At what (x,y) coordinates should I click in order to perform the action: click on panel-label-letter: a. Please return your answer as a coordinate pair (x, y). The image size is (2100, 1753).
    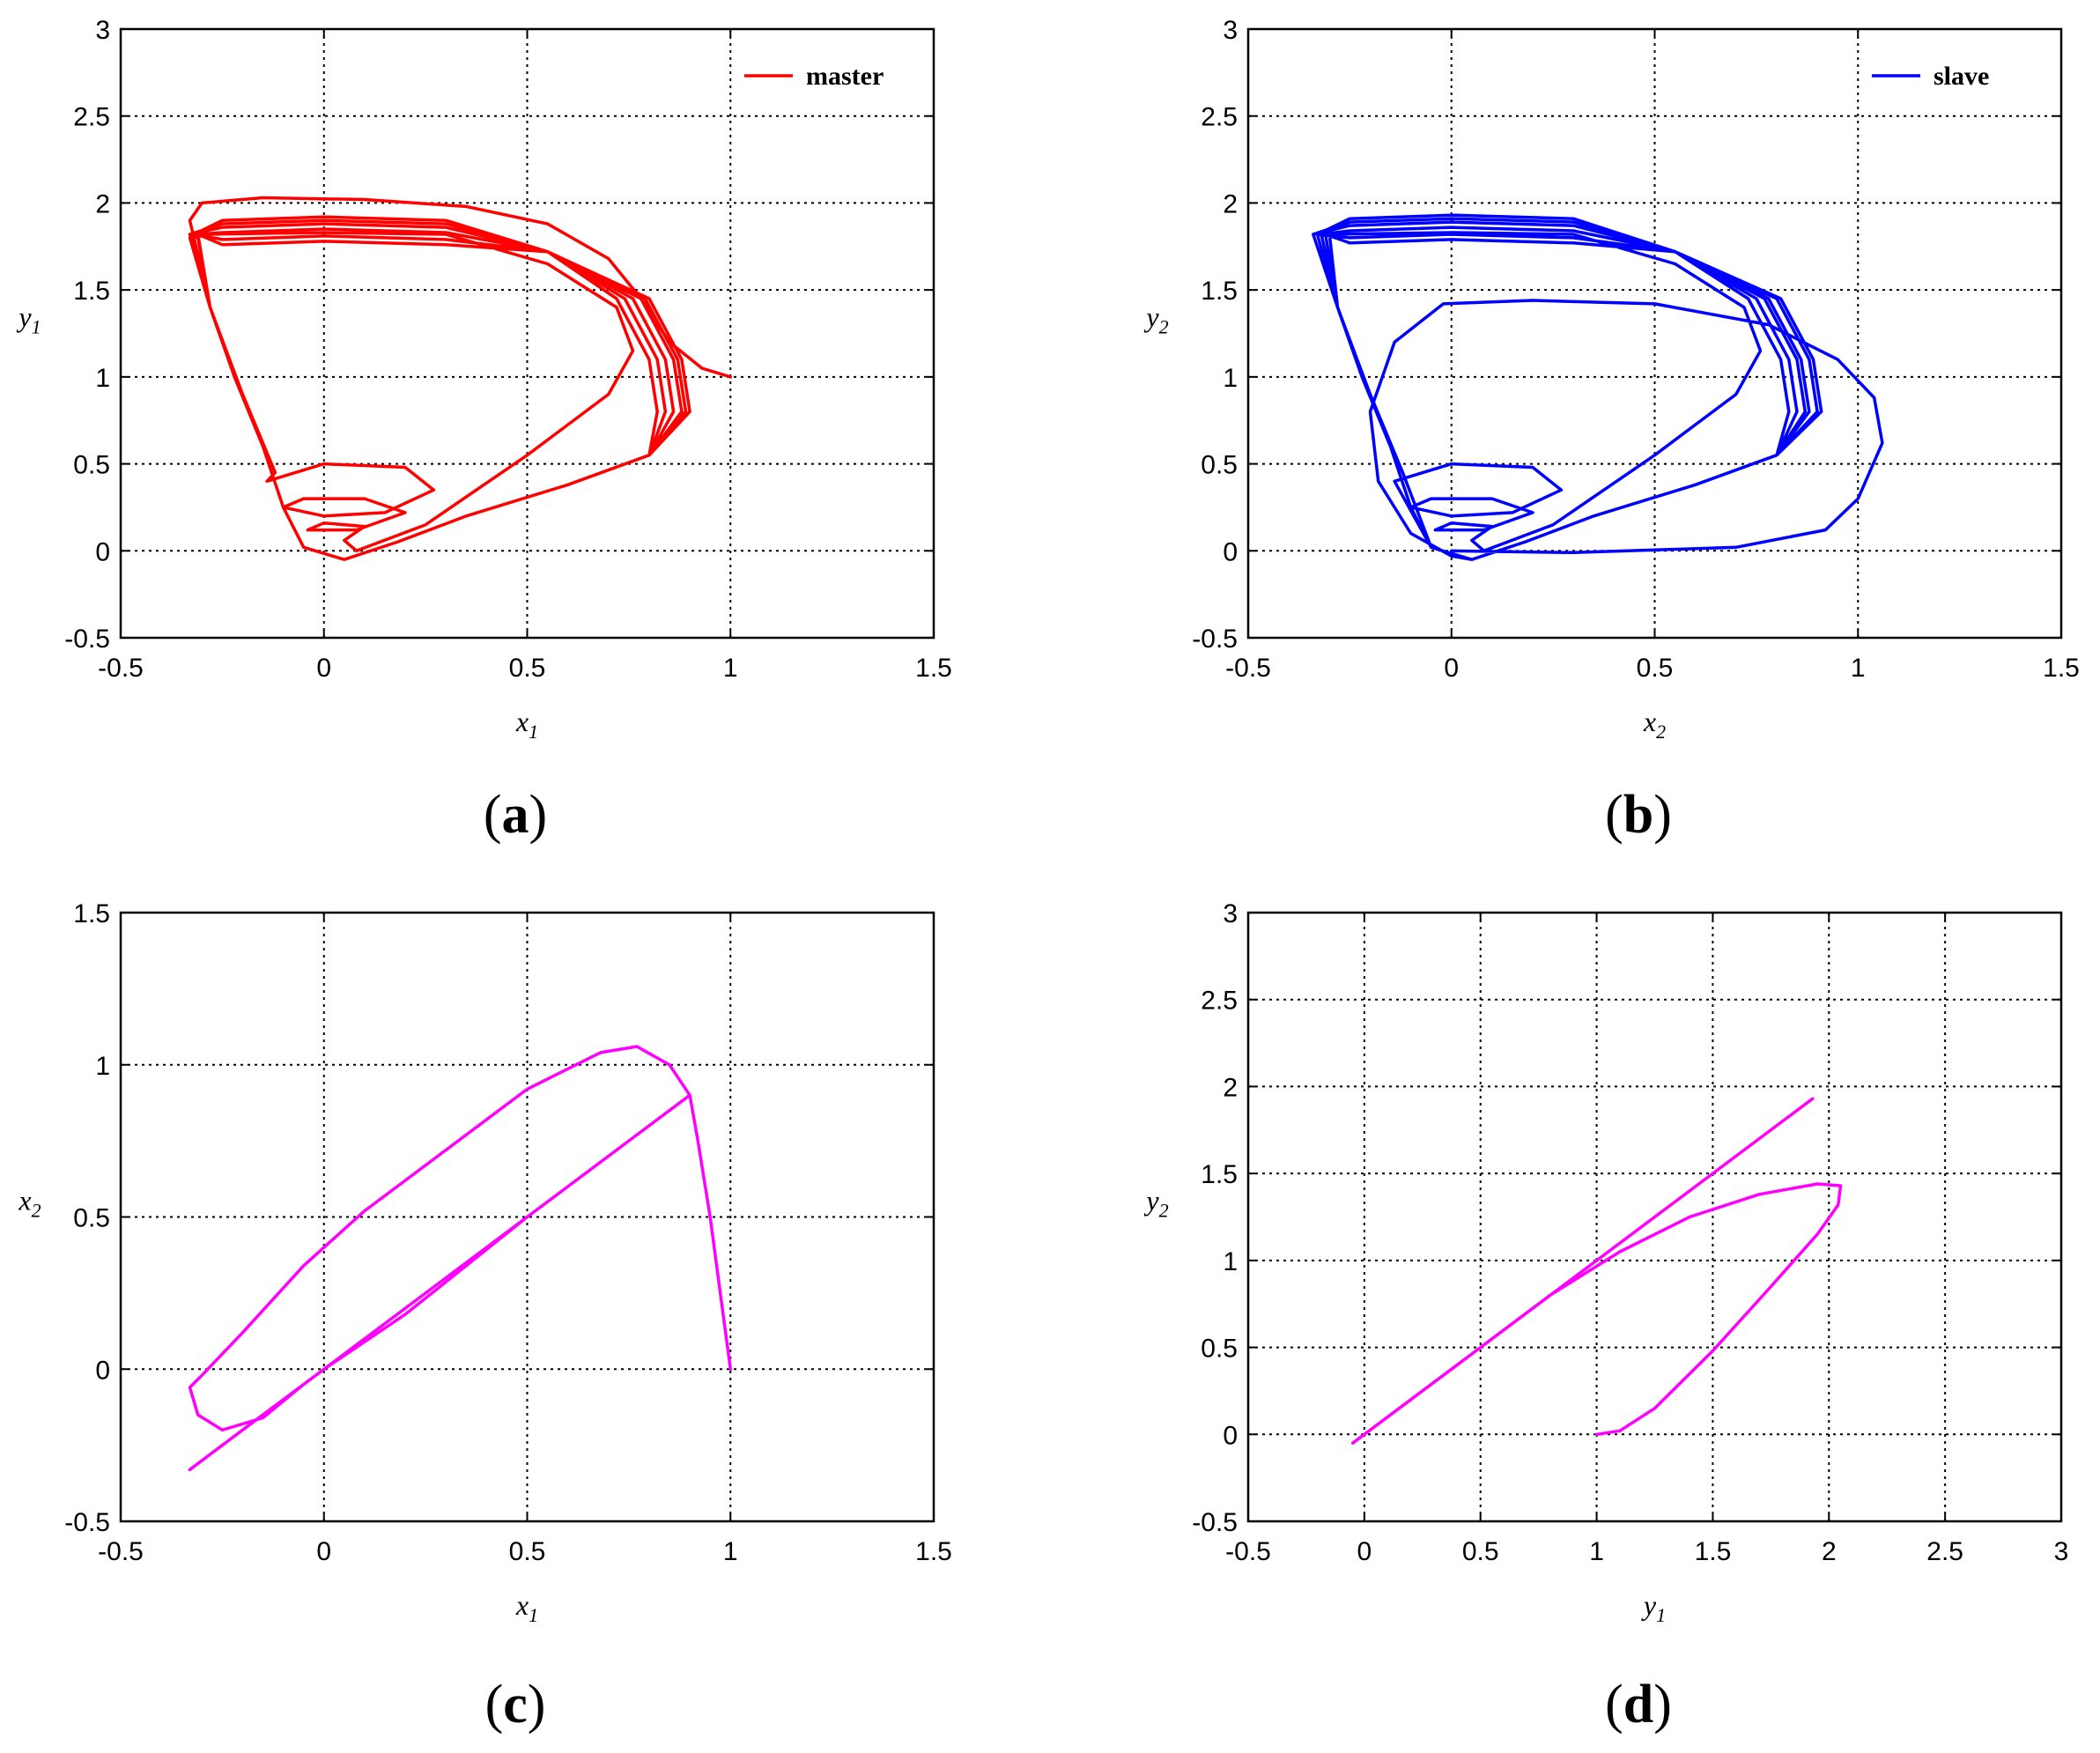
    Looking at the image, I should click on (515, 815).